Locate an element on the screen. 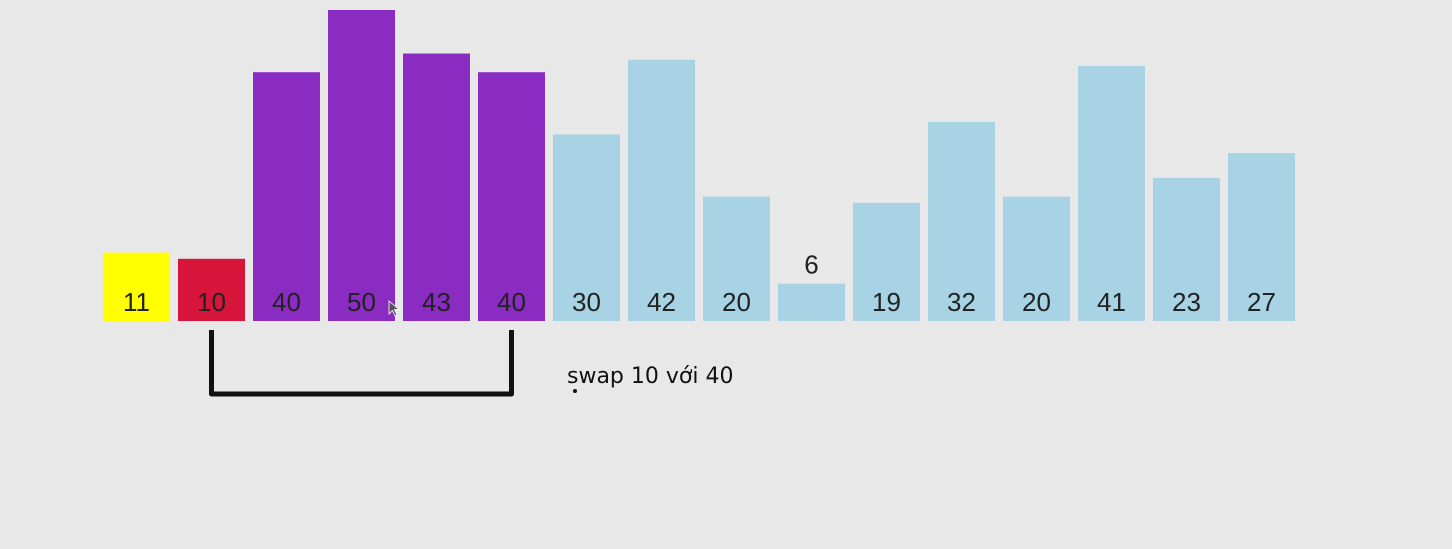  mouse-cursor-icon is located at coordinates (394, 308).